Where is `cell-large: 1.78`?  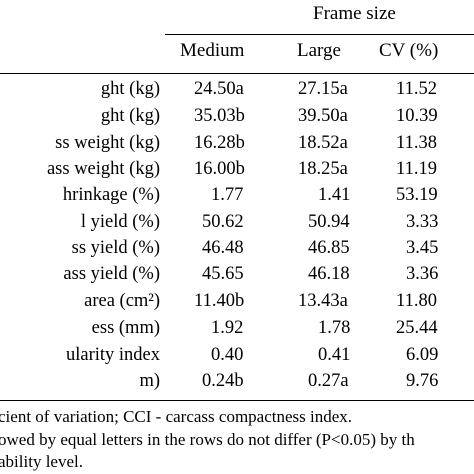
cell-large: 1.78 is located at coordinates (334, 328).